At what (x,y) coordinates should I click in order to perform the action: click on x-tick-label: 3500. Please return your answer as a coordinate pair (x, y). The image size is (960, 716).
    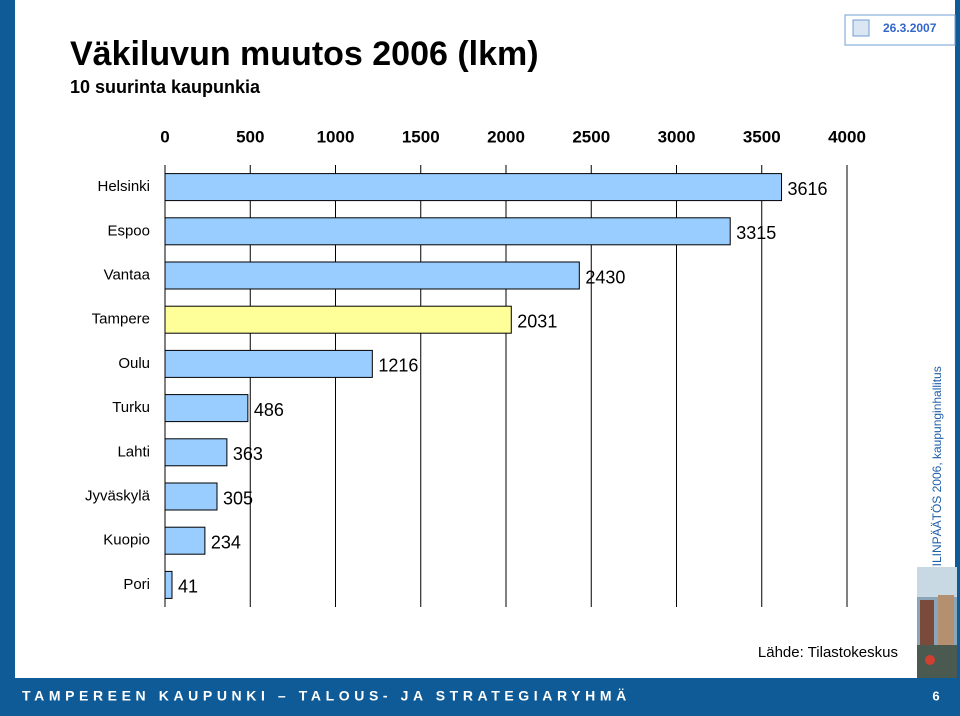
    Looking at the image, I should click on (762, 136).